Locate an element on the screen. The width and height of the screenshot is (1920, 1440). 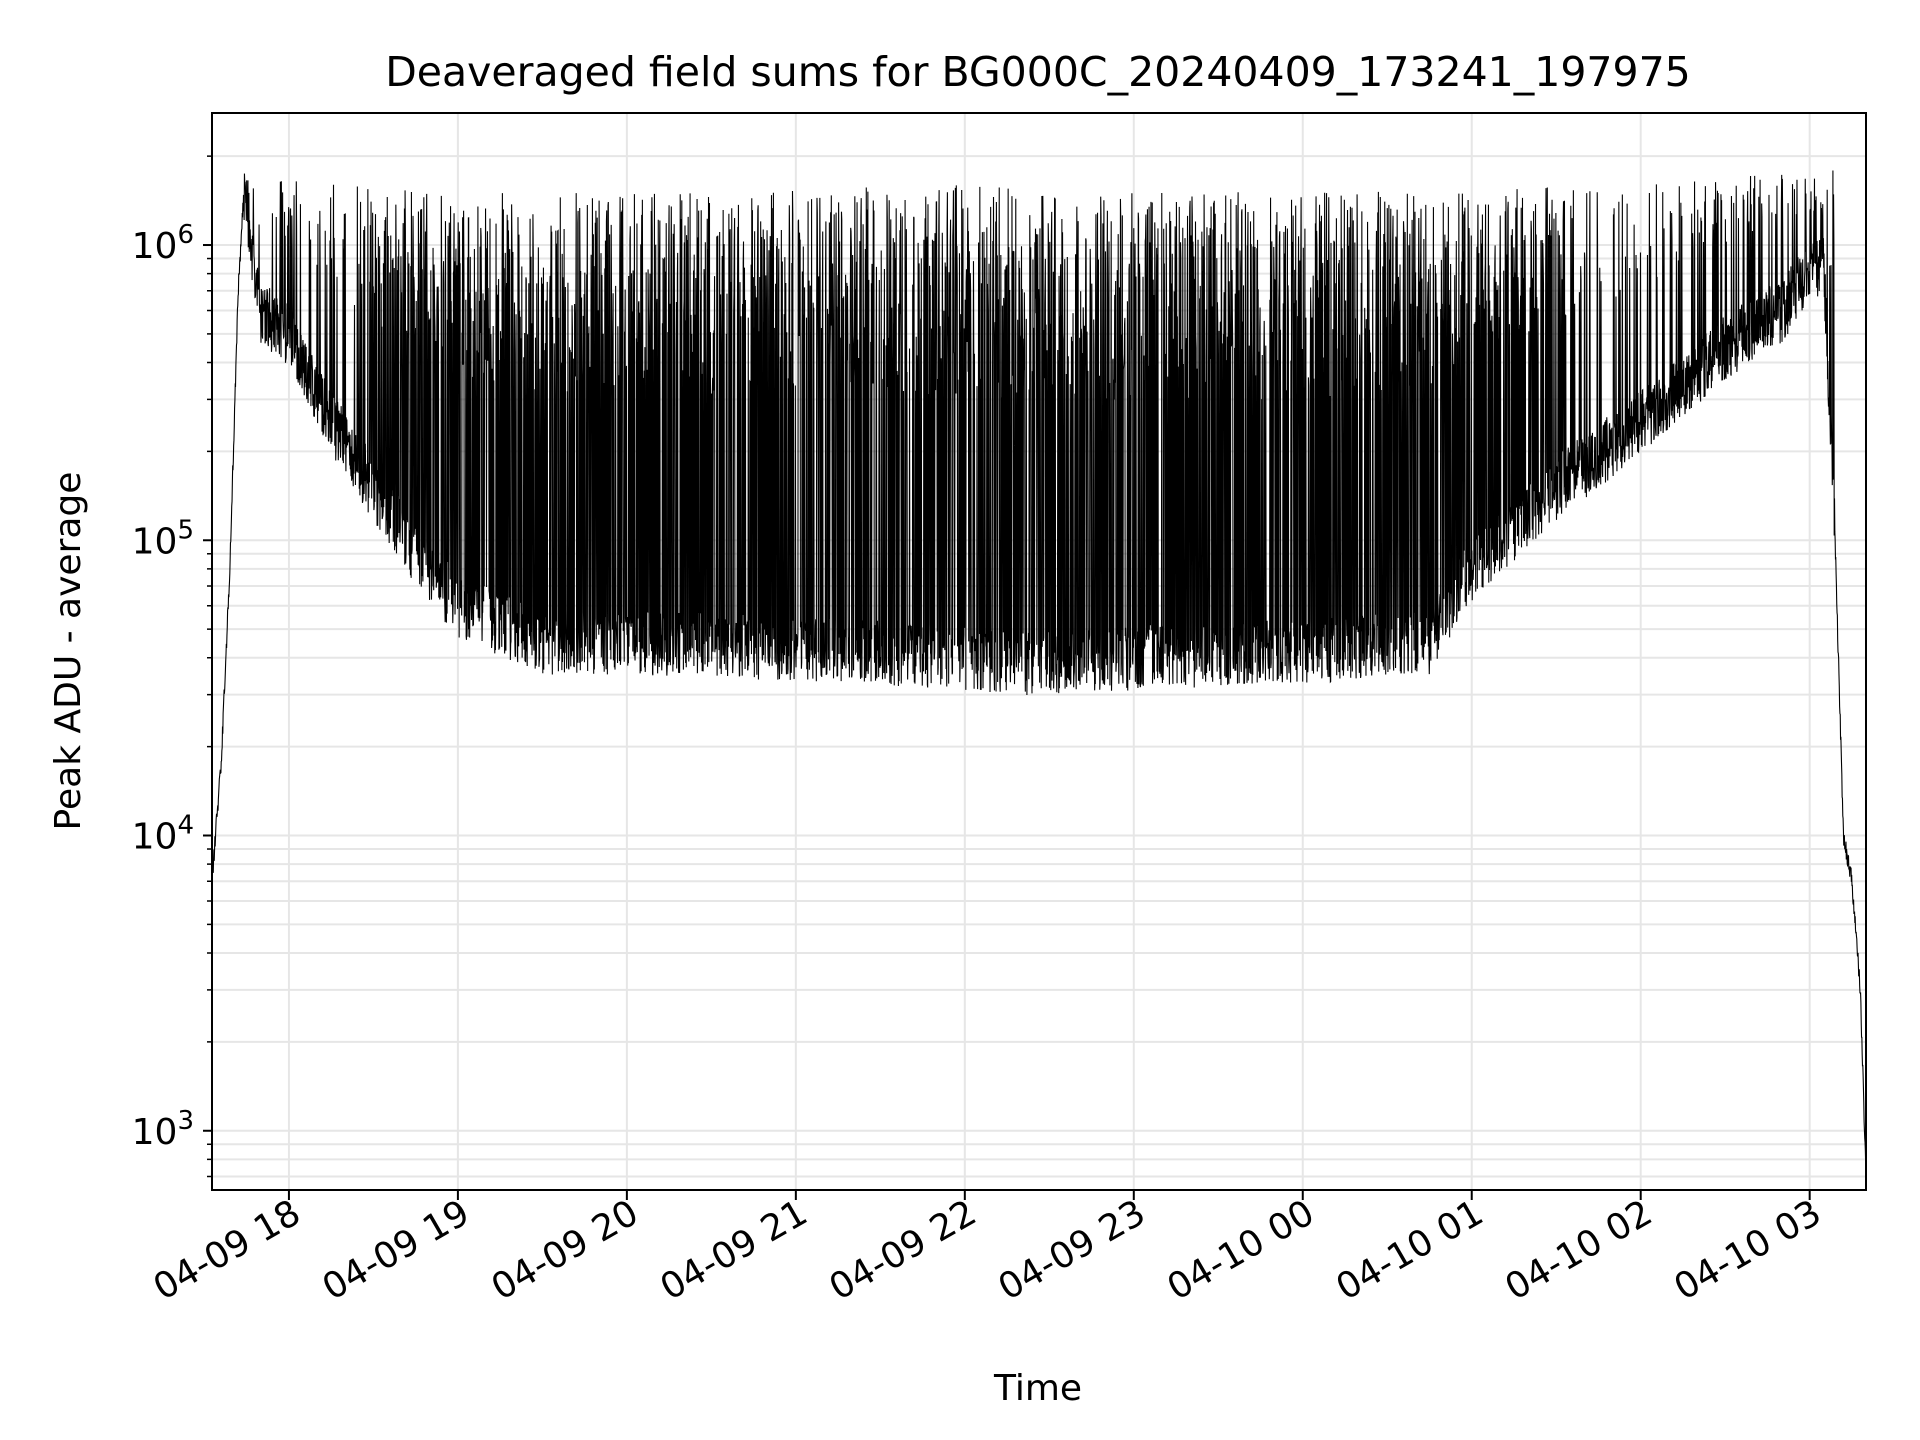
y-tick-label: 10⁴ is located at coordinates (163, 834).